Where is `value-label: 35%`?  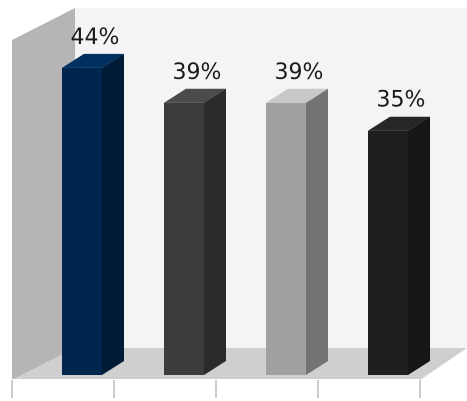
value-label: 35% is located at coordinates (401, 100).